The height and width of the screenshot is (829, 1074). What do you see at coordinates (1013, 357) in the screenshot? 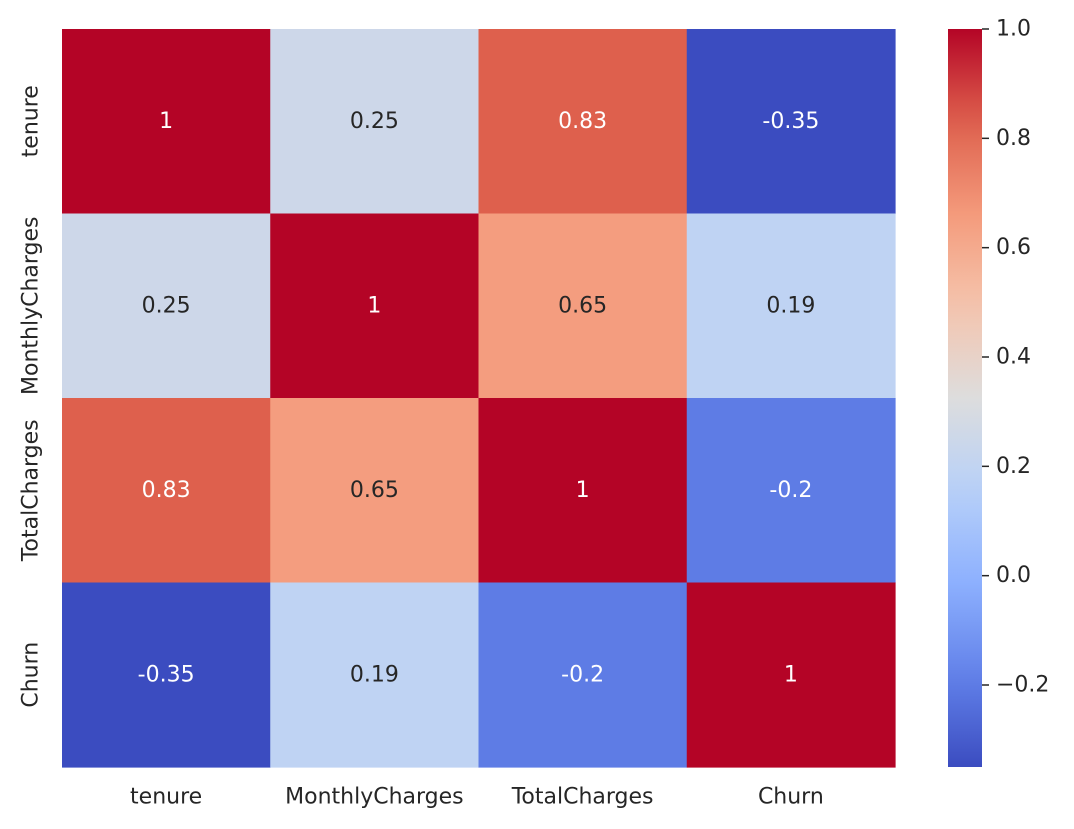
I see `colorbar-tick-label-3: 0.4` at bounding box center [1013, 357].